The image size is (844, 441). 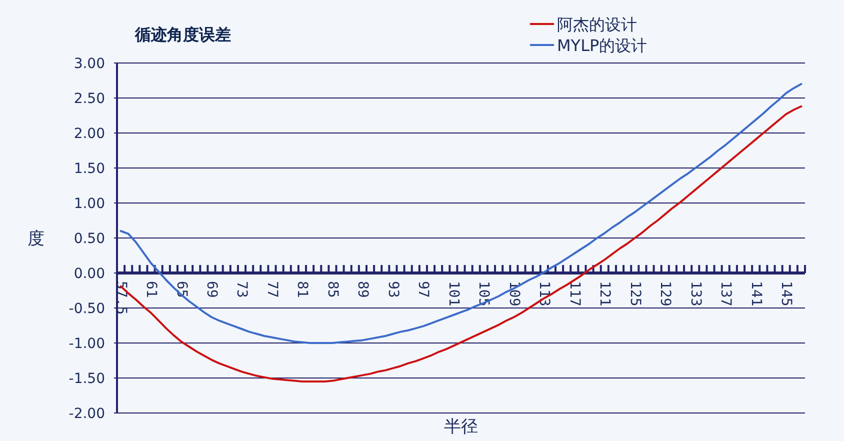 What do you see at coordinates (634, 293) in the screenshot?
I see `x-tick-label: 125` at bounding box center [634, 293].